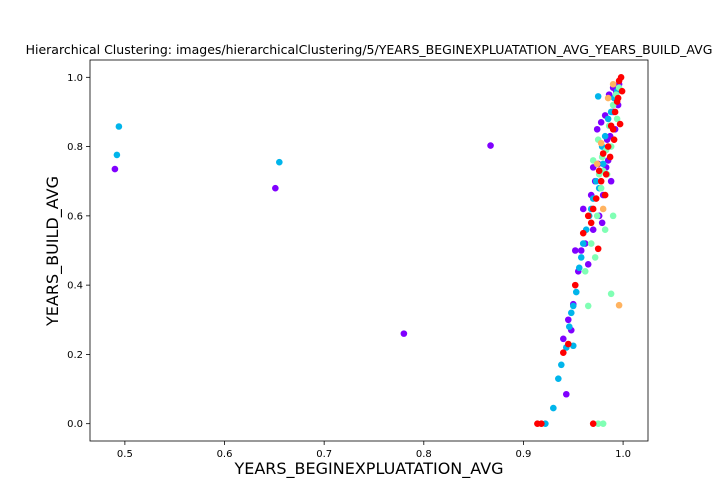 The image size is (720, 504). I want to click on x-tick-label: 1.0, so click(623, 454).